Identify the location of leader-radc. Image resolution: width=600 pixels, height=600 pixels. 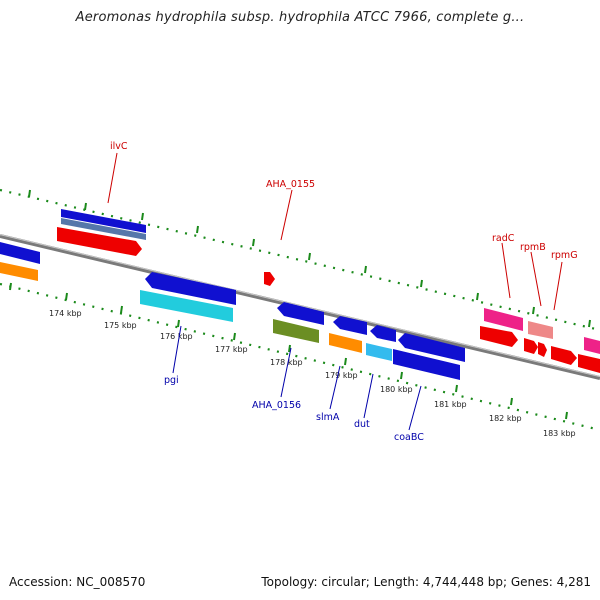
(506, 270).